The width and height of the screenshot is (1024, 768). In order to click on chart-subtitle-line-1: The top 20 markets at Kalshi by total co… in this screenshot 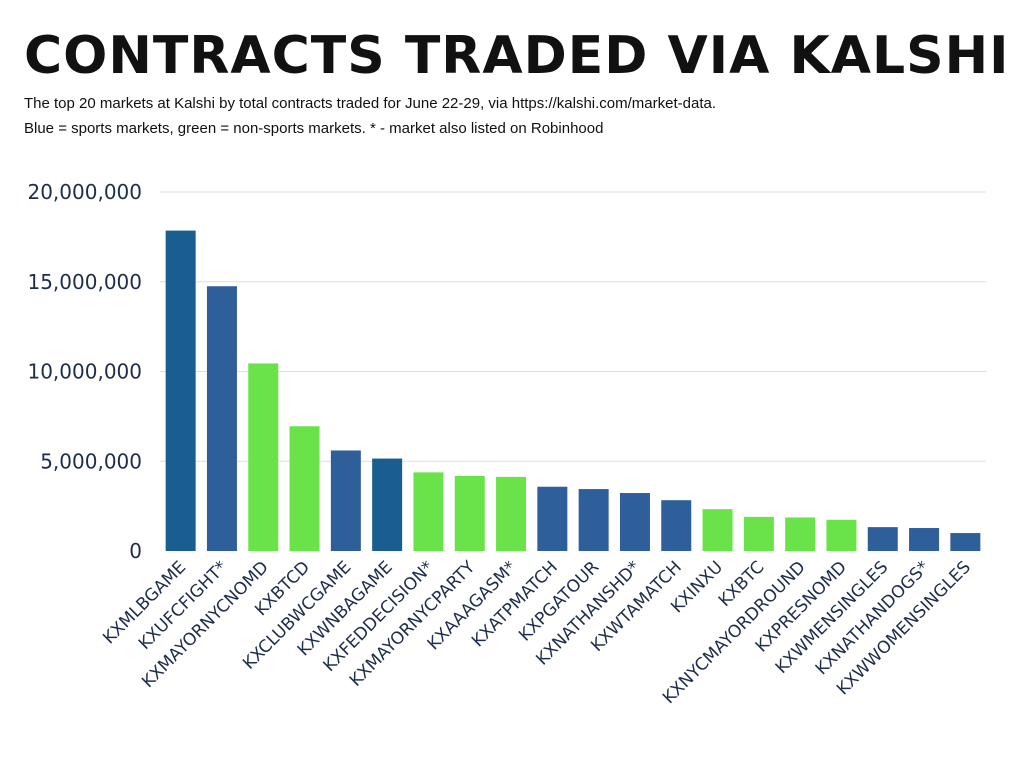, I will do `click(370, 103)`.